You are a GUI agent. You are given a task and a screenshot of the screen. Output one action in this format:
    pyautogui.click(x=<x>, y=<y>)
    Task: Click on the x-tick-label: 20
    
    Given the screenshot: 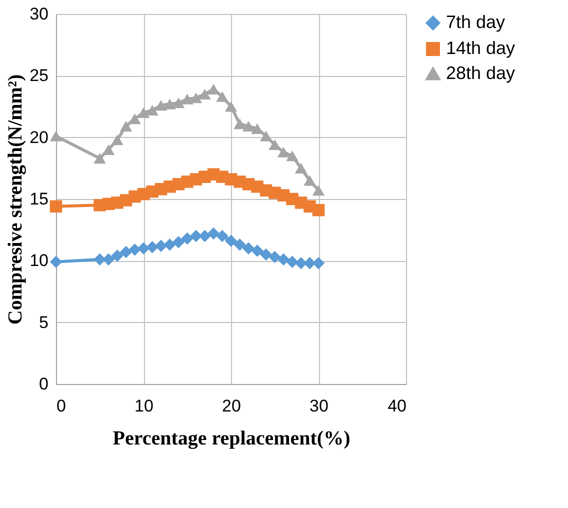 What is the action you would take?
    pyautogui.click(x=231, y=406)
    